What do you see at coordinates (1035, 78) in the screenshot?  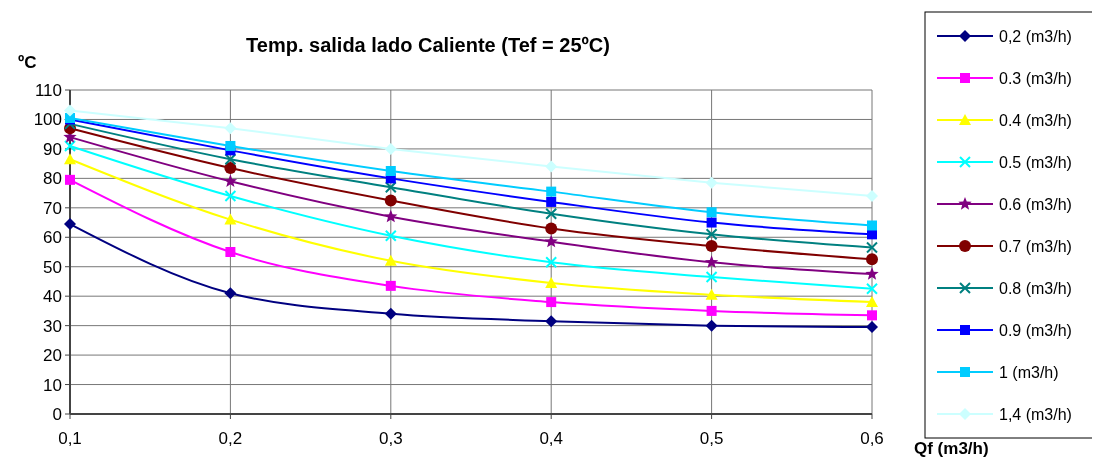 I see `legend-label: 0.3 (m3/h)` at bounding box center [1035, 78].